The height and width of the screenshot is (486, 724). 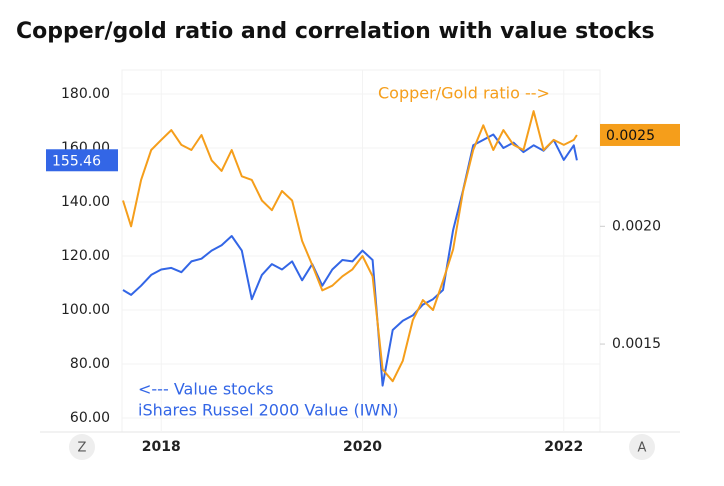 What do you see at coordinates (85, 256) in the screenshot?
I see `y-tick-label: 120.00` at bounding box center [85, 256].